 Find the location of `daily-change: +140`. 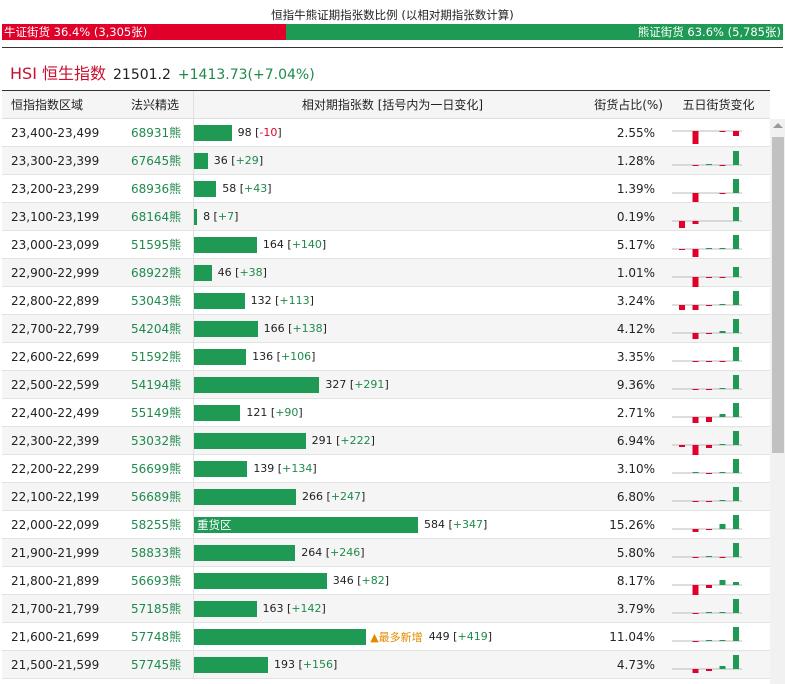

daily-change: +140 is located at coordinates (306, 244).